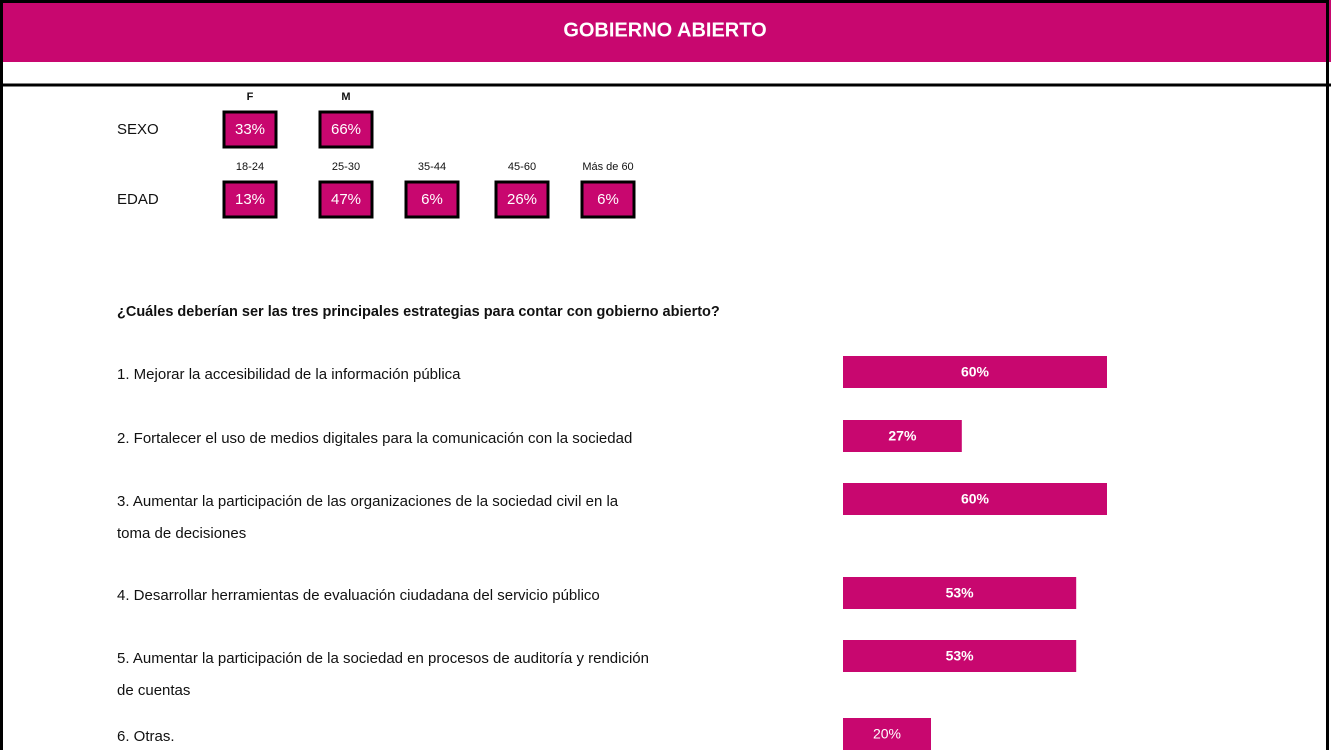 This screenshot has height=750, width=1331. I want to click on group-name: Más de 60, so click(607, 167).